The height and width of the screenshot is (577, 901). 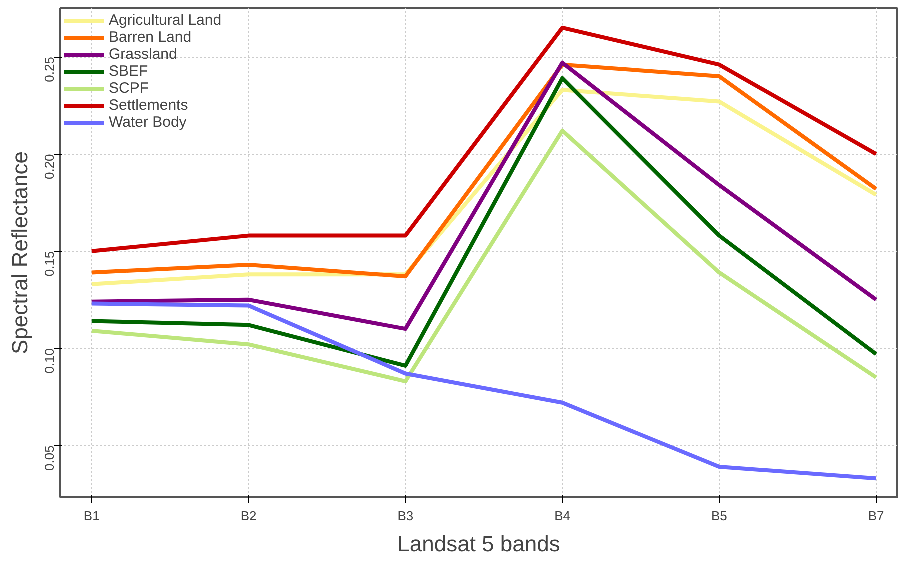 What do you see at coordinates (148, 122) in the screenshot?
I see `legend-label: Water Body` at bounding box center [148, 122].